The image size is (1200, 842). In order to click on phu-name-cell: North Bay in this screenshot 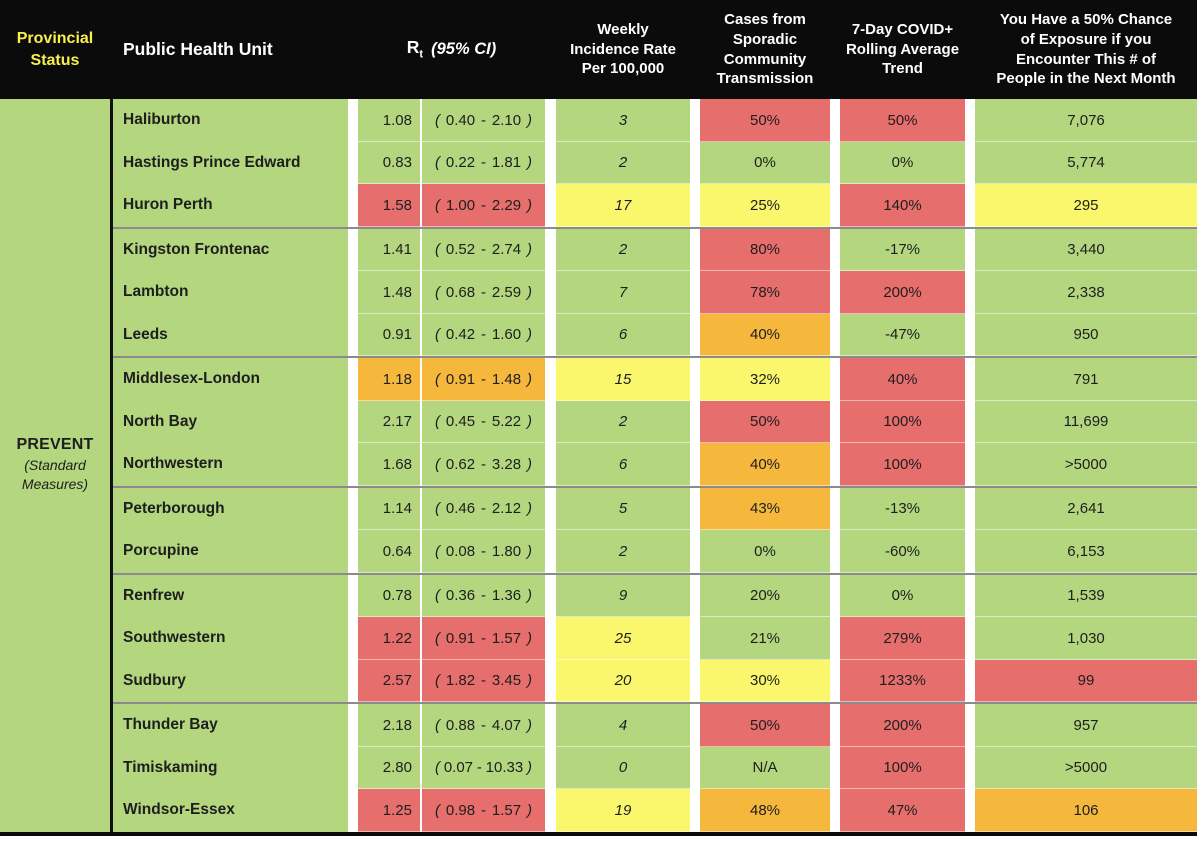, I will do `click(230, 421)`.